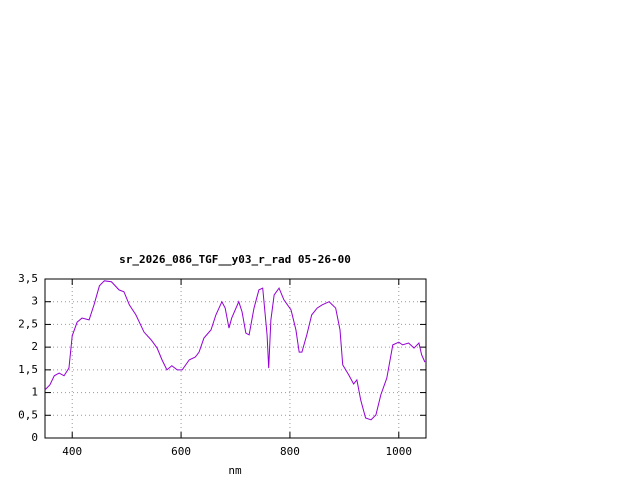  Describe the element at coordinates (28, 414) in the screenshot. I see `y-tick-label: 0,5` at that location.